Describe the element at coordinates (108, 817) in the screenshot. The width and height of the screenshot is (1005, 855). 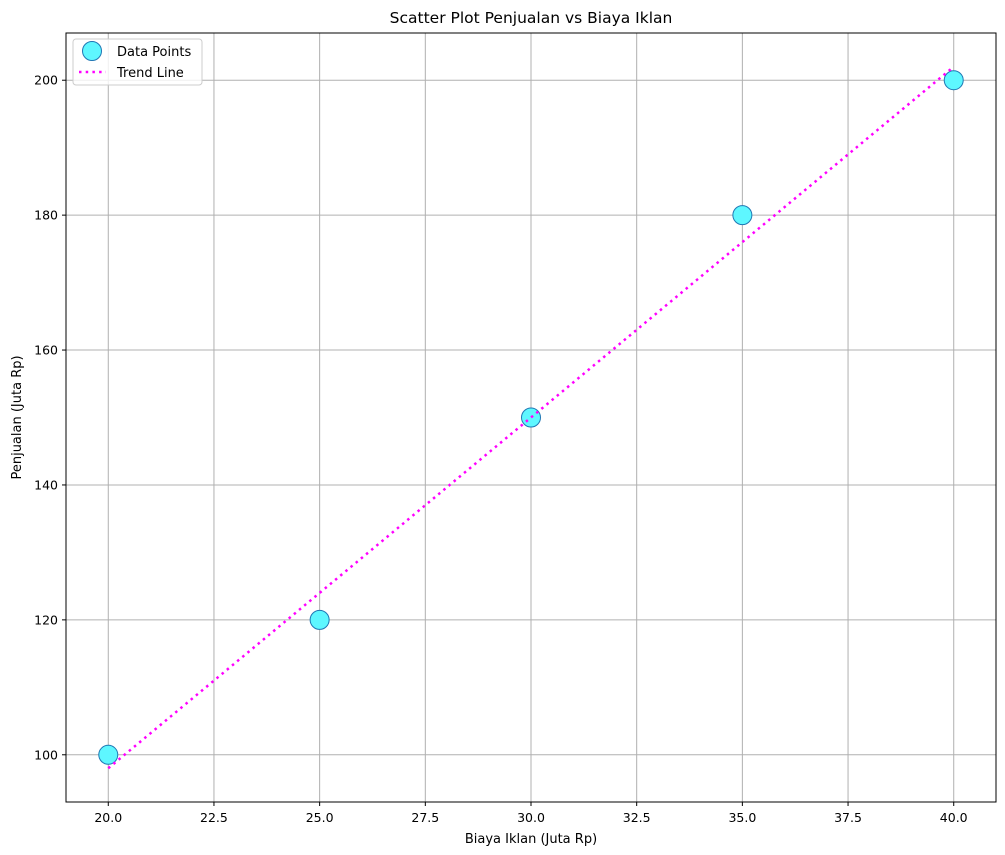
I see `x-tick-label: 20.0` at that location.